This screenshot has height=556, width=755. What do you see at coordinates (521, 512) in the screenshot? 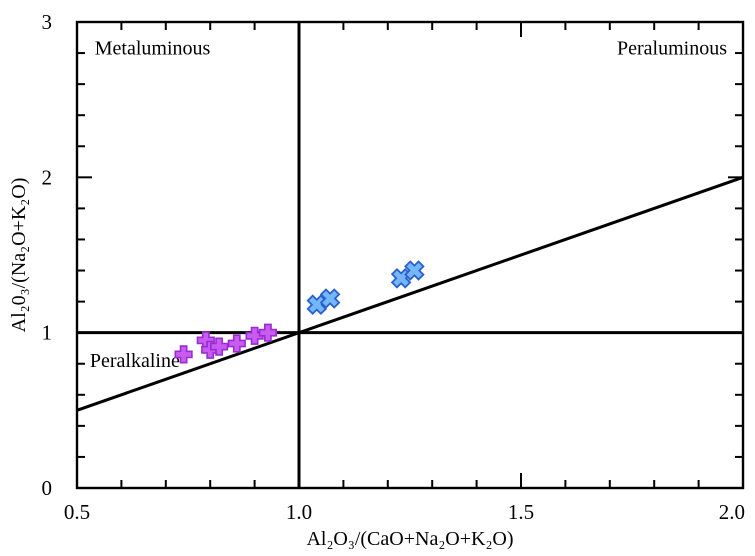
I see `x-tick-label: 1.5` at bounding box center [521, 512].